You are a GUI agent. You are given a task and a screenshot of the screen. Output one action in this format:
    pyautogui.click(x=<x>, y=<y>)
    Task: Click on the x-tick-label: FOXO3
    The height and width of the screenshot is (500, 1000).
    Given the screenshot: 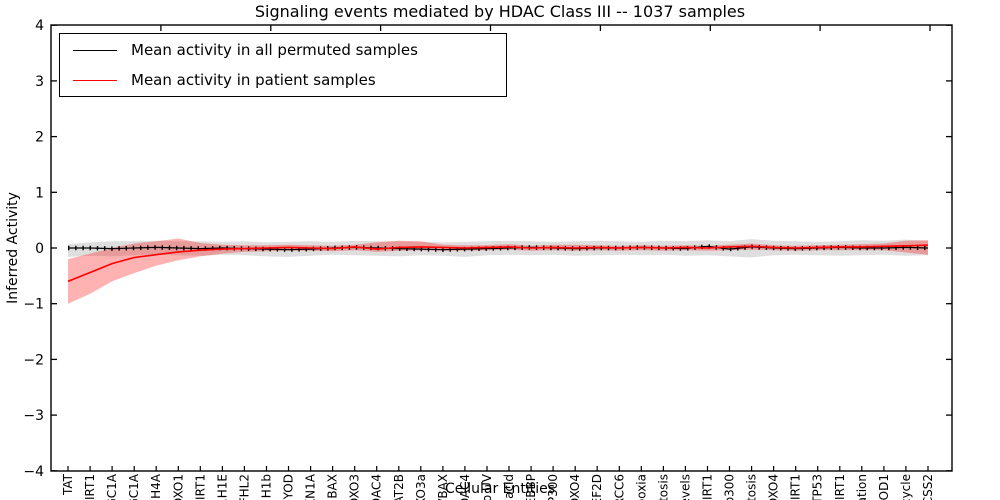 What is the action you would take?
    pyautogui.click(x=355, y=487)
    